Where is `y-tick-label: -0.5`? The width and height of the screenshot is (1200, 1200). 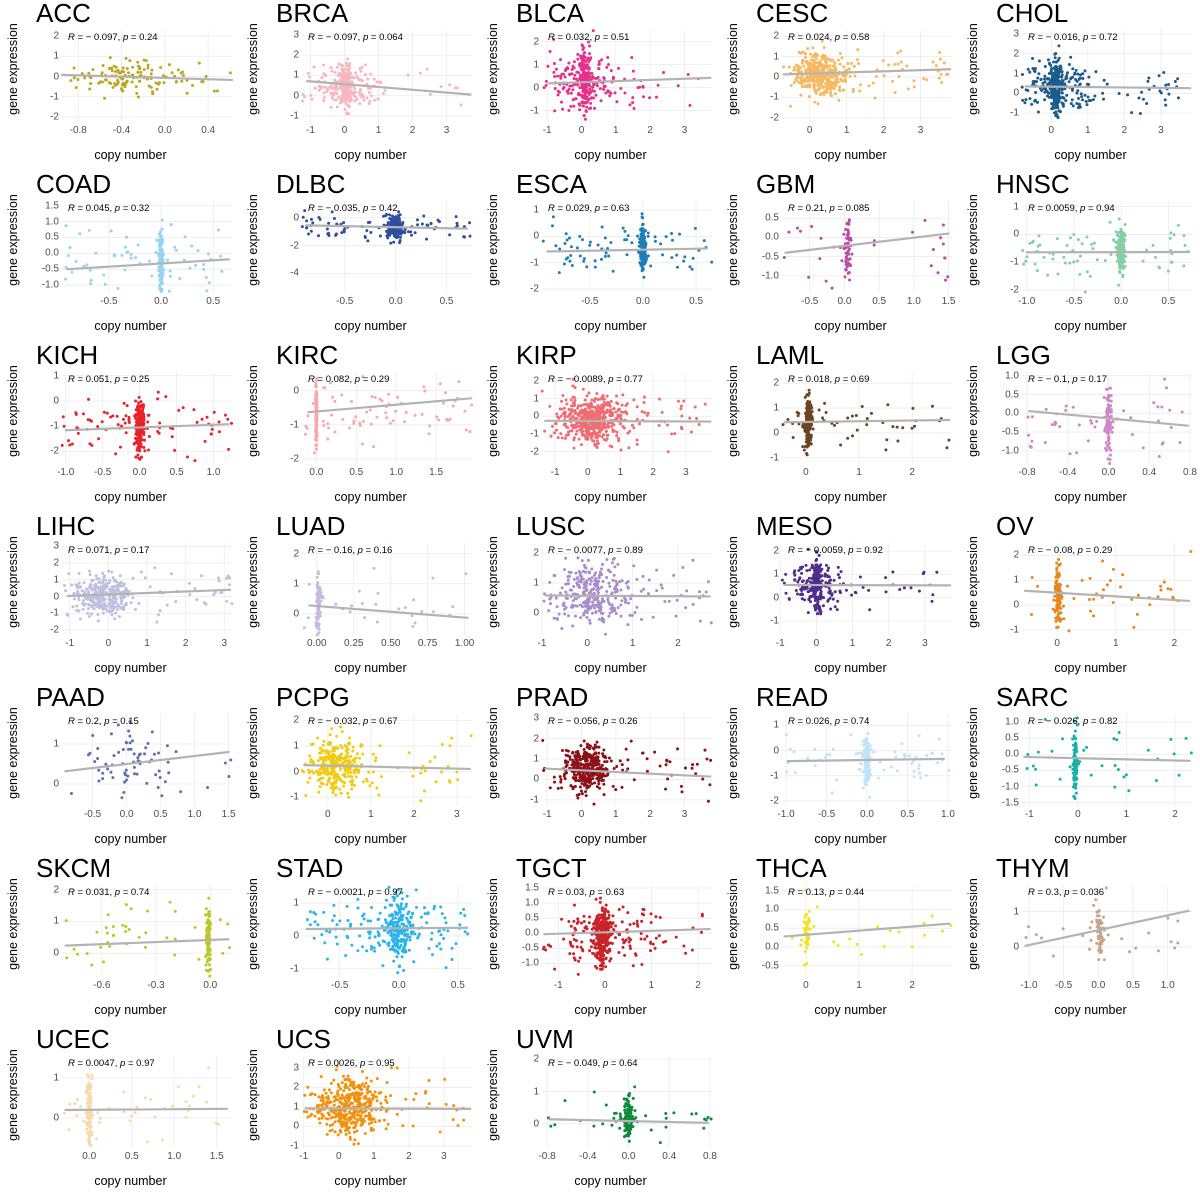
y-tick-label: -0.5 is located at coordinates (50, 269).